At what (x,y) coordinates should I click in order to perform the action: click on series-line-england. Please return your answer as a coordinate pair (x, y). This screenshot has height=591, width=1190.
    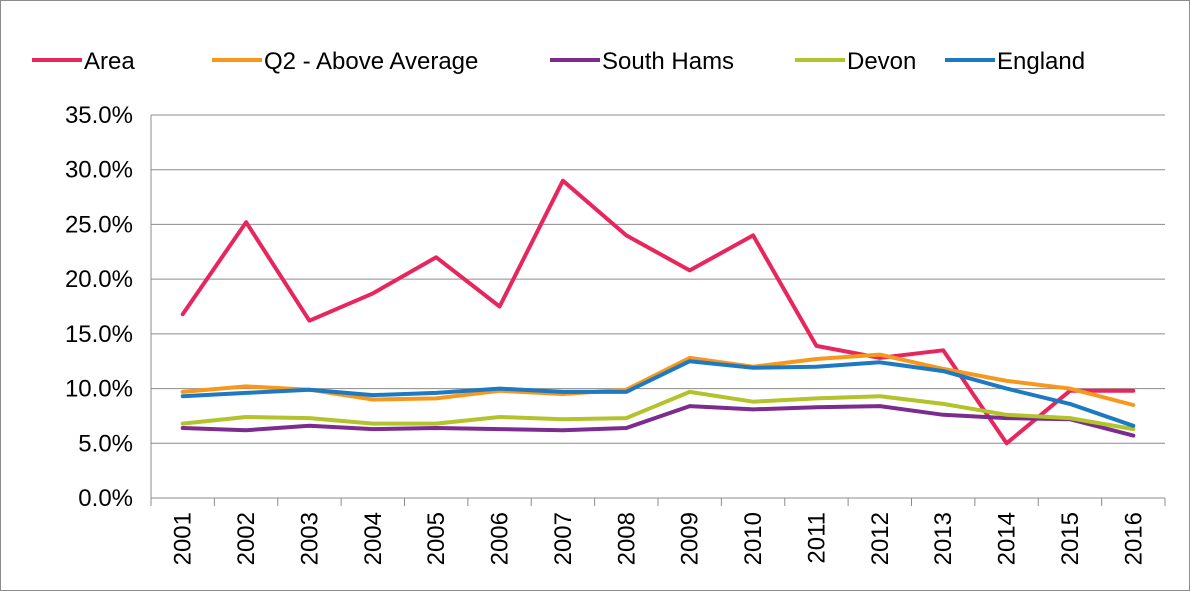
    Looking at the image, I should click on (658, 393).